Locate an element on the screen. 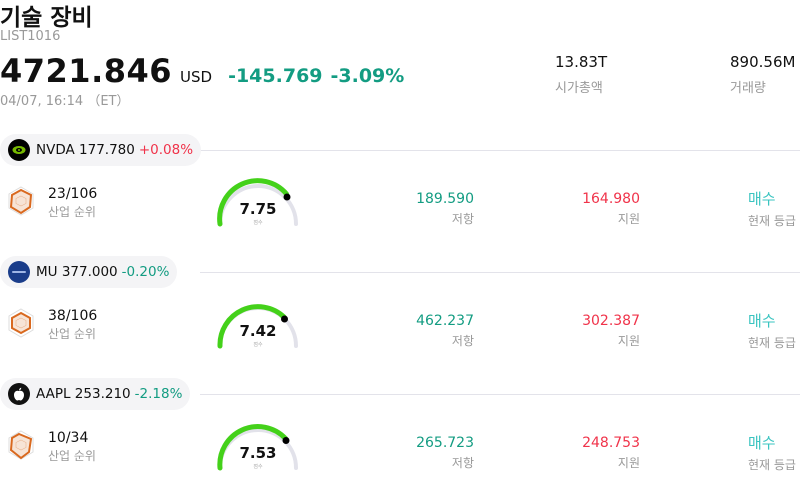 The width and height of the screenshot is (800, 488). rank-value: 23/106 is located at coordinates (73, 194).